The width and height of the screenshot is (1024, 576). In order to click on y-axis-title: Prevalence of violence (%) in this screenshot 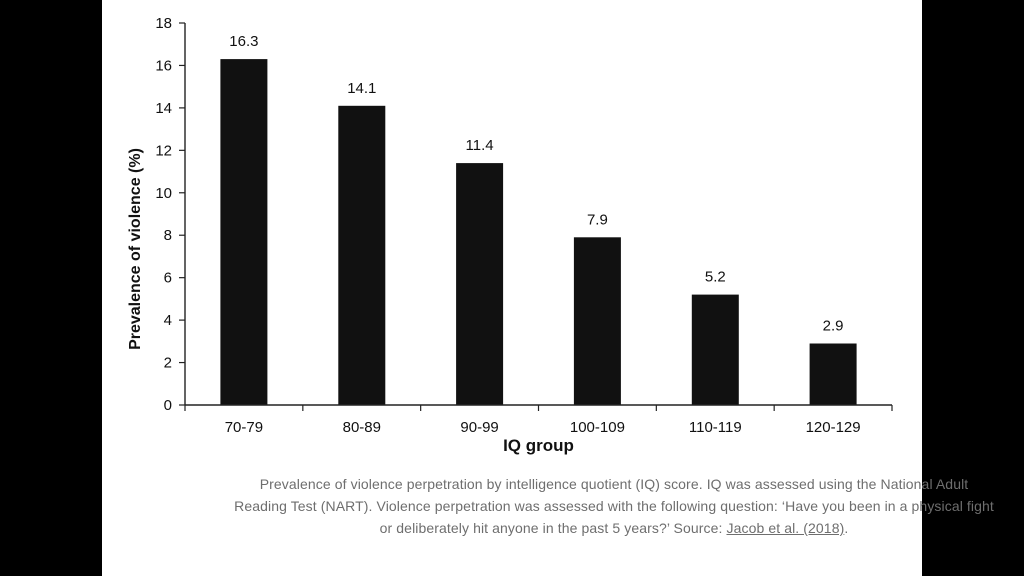, I will do `click(135, 249)`.